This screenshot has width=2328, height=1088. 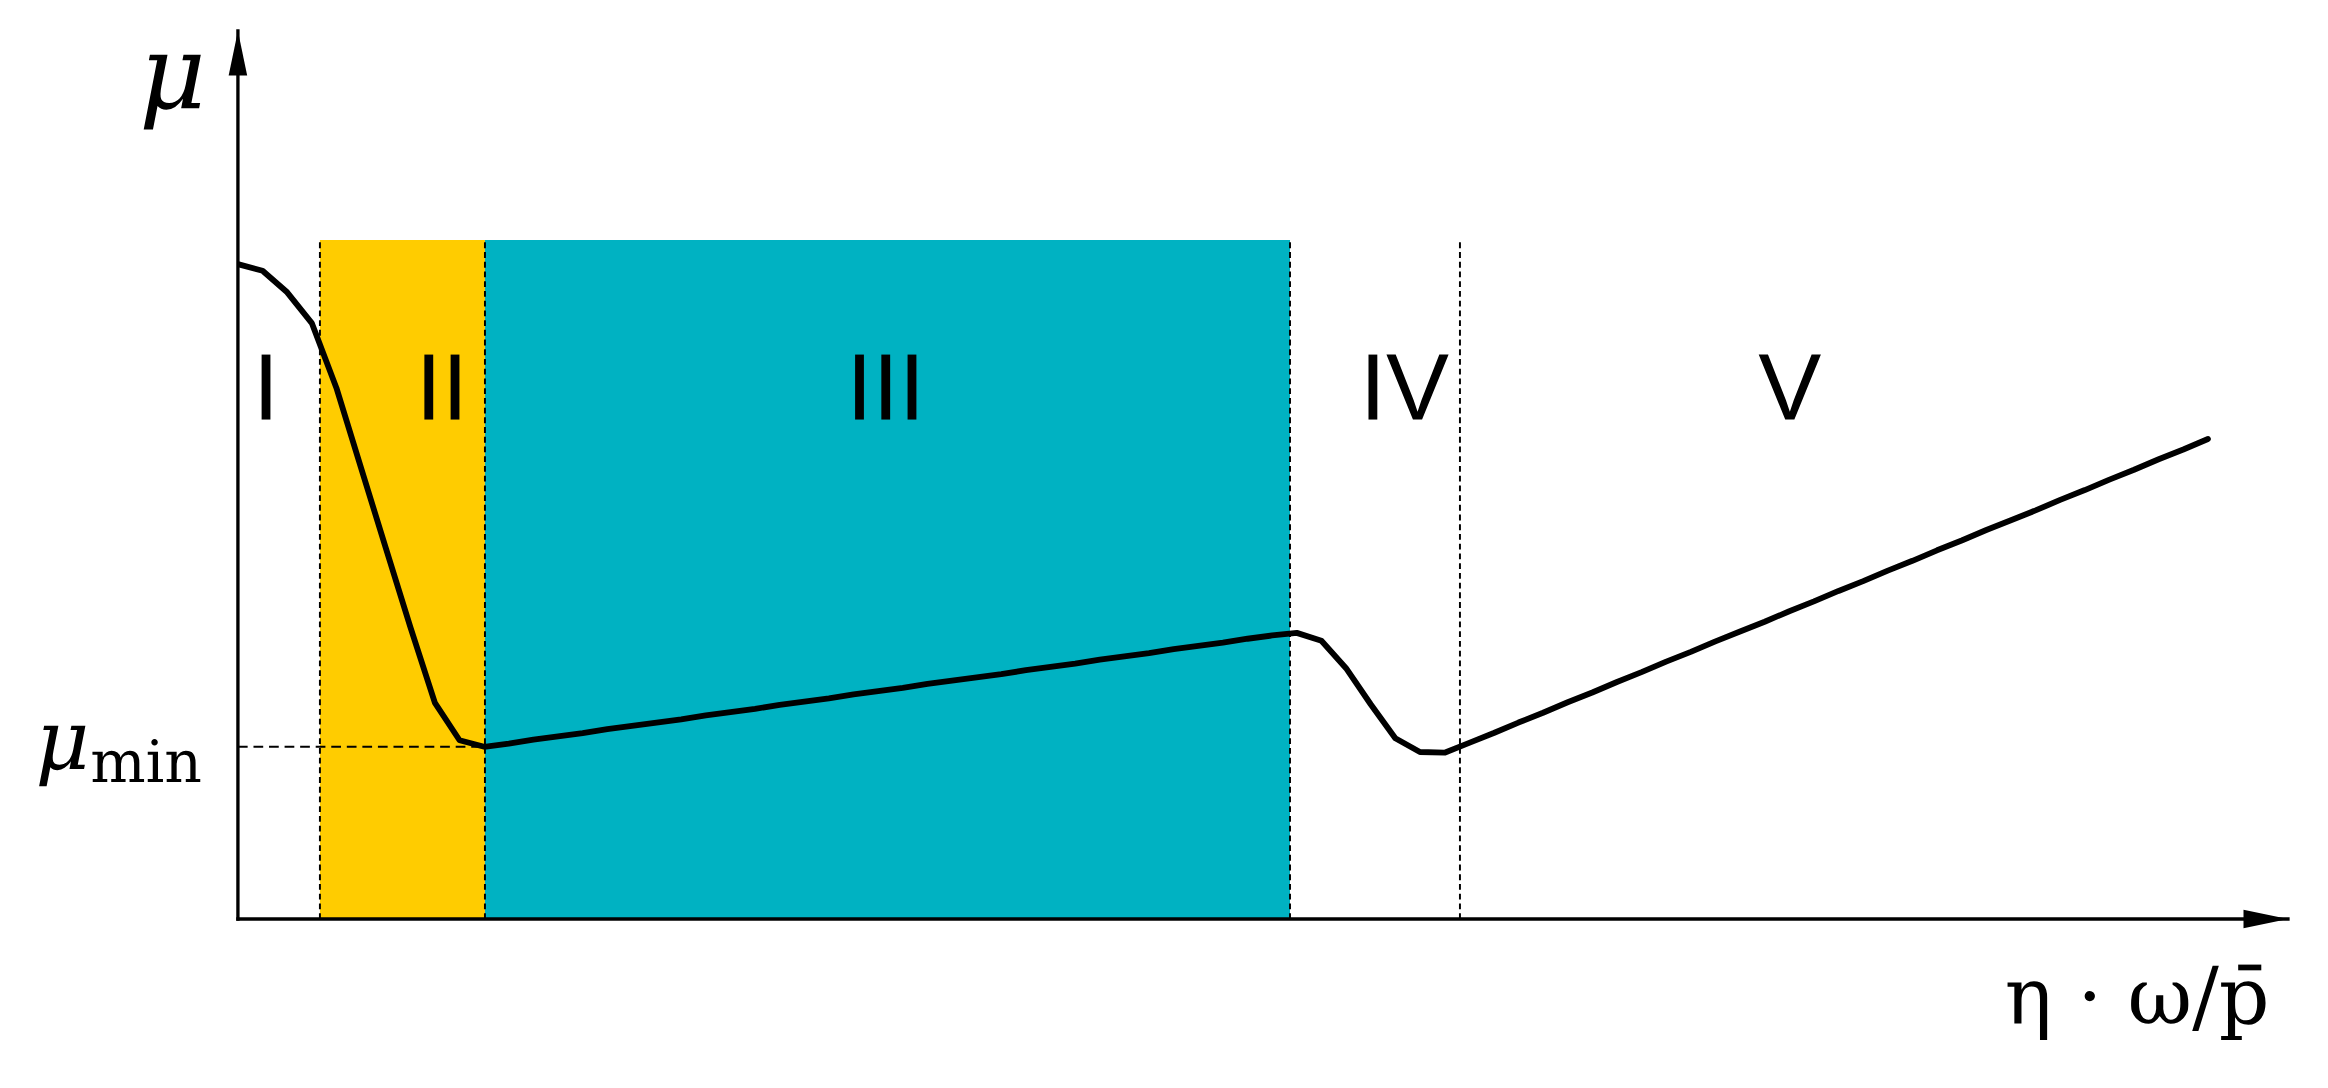 What do you see at coordinates (266, 387) in the screenshot?
I see `annotation: I` at bounding box center [266, 387].